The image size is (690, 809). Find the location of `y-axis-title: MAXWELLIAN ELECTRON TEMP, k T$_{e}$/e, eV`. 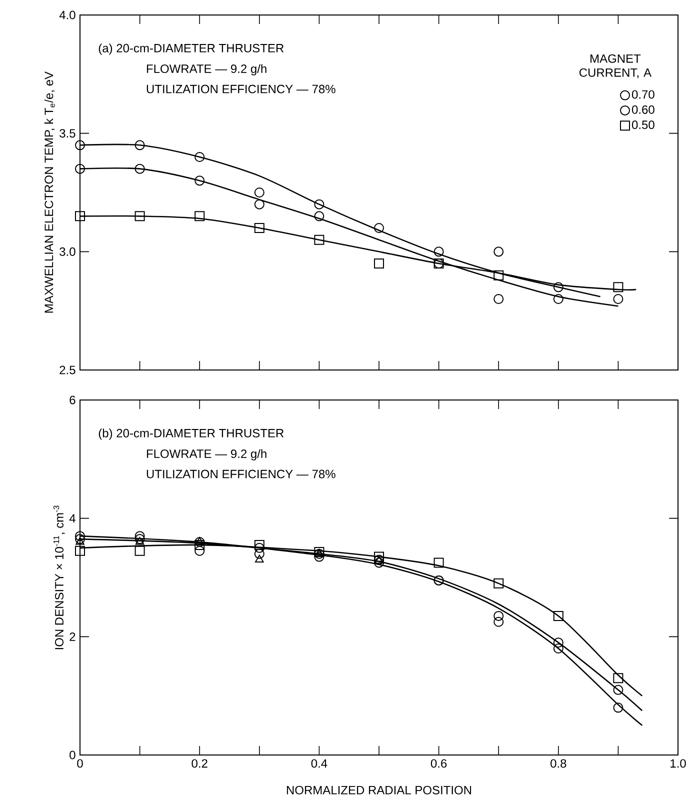

y-axis-title: MAXWELLIAN ELECTRON TEMP, k T$_{e}$/e, eV is located at coordinates (49, 192).